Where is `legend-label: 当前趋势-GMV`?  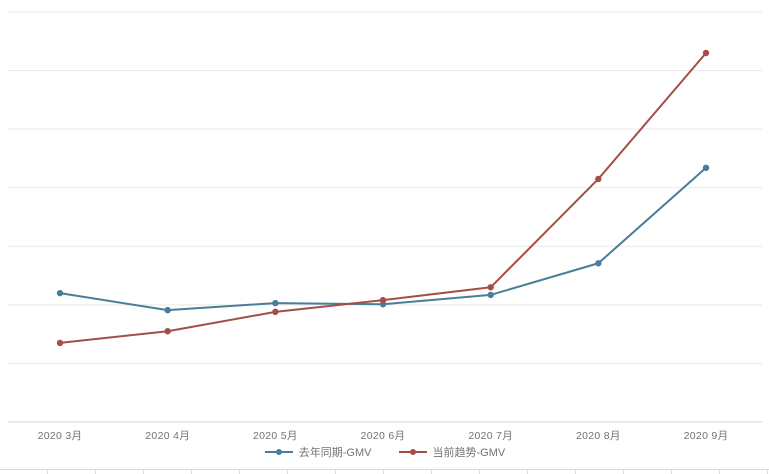
legend-label: 当前趋势-GMV is located at coordinates (469, 453).